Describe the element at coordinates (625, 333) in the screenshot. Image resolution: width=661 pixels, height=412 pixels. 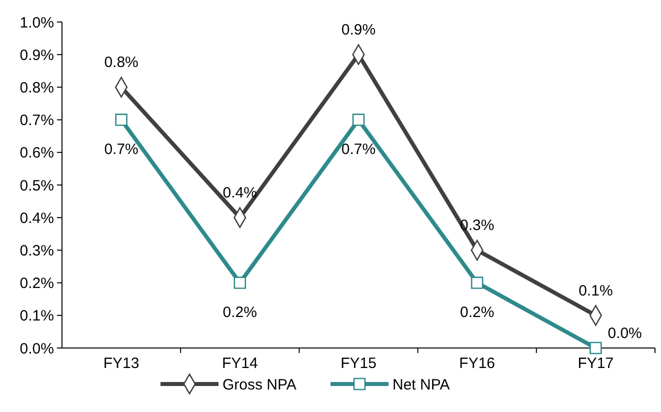
I see `data-label: 0.0%` at that location.